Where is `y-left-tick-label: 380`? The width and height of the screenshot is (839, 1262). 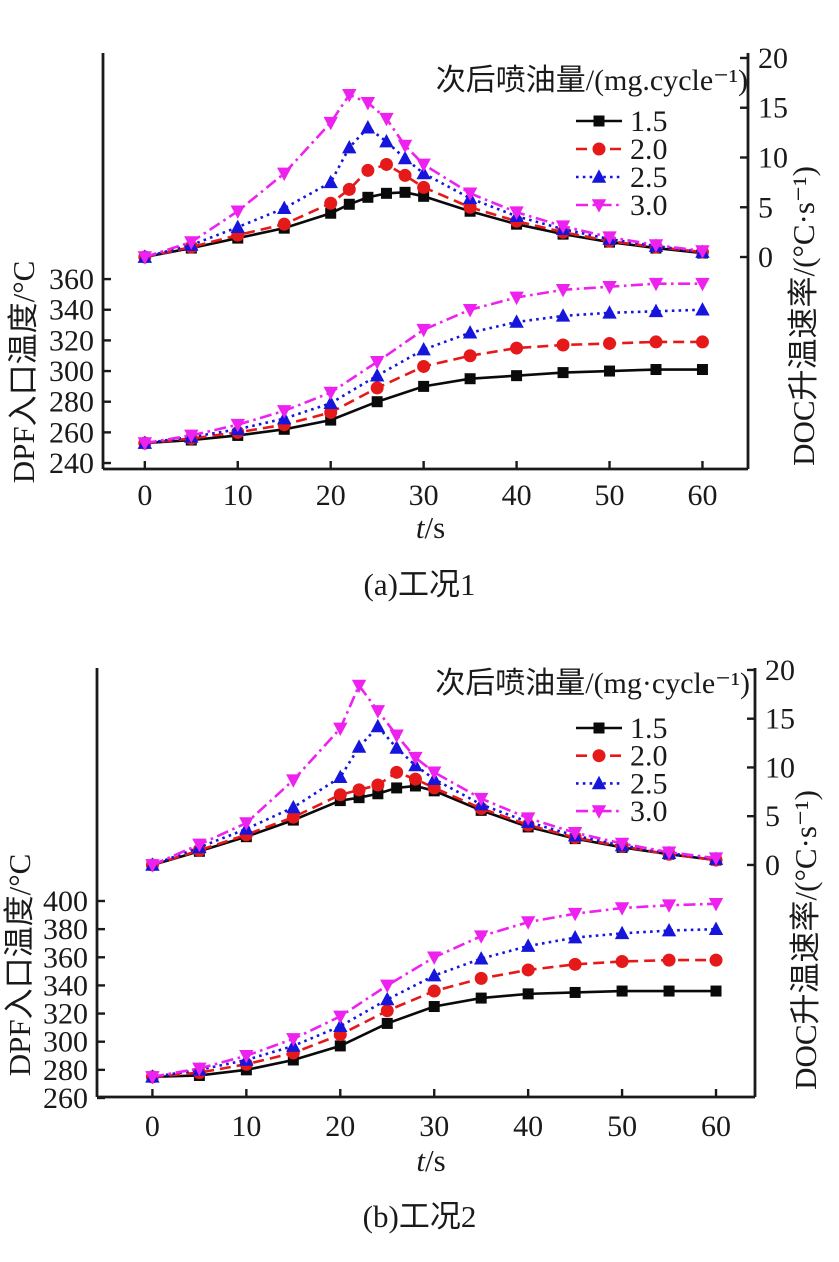
y-left-tick-label: 380 is located at coordinates (65, 929).